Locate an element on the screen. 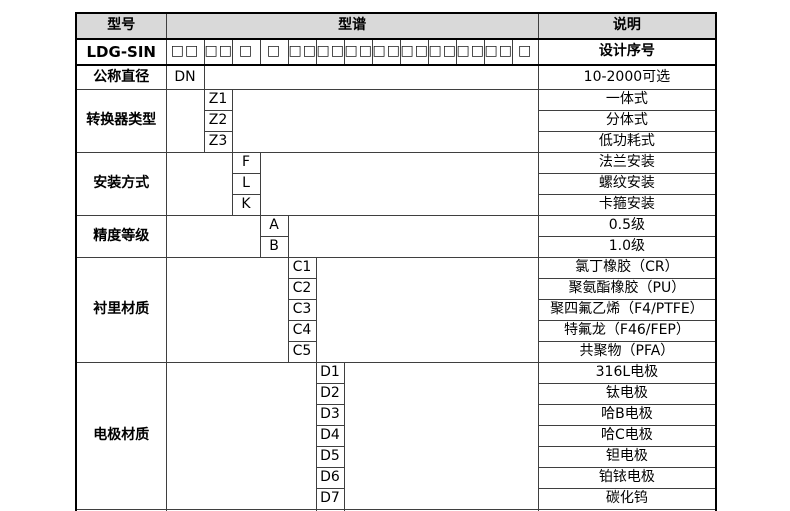 This screenshot has height=511, width=790. nominal-diameter-row: 公称直径 DN 10-2000可选 is located at coordinates (396, 77).